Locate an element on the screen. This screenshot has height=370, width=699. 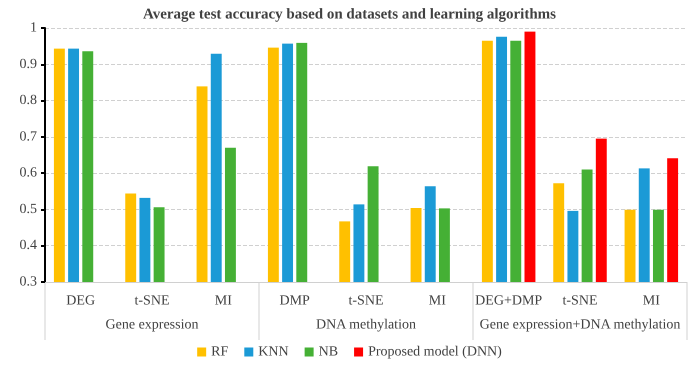
legend-label: RF is located at coordinates (220, 352).